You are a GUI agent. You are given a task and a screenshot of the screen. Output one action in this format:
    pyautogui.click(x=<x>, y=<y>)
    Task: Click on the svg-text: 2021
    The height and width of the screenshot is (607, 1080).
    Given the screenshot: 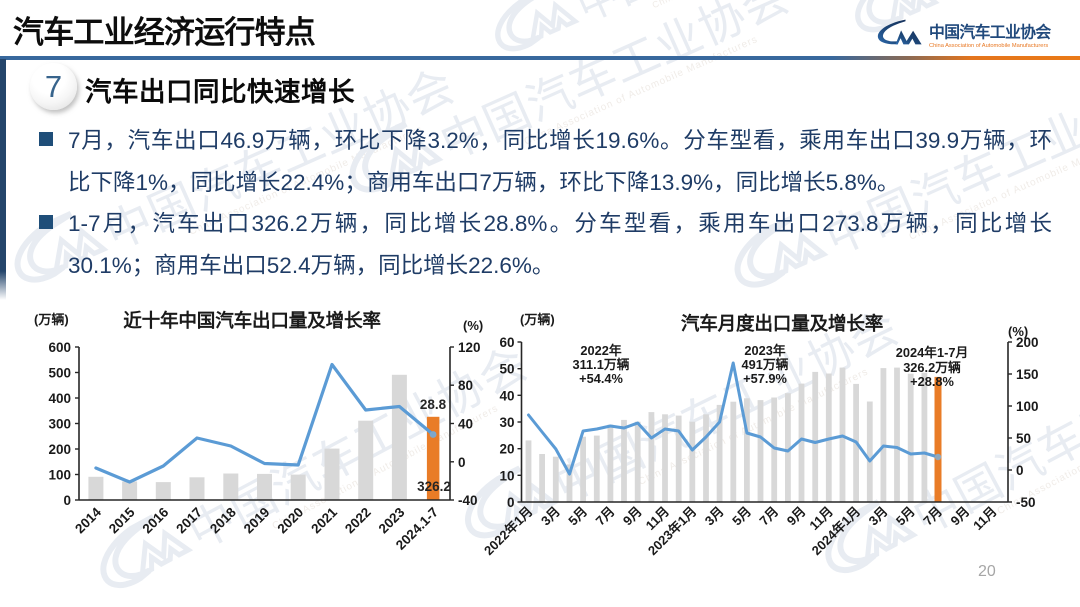 What is the action you would take?
    pyautogui.click(x=324, y=520)
    